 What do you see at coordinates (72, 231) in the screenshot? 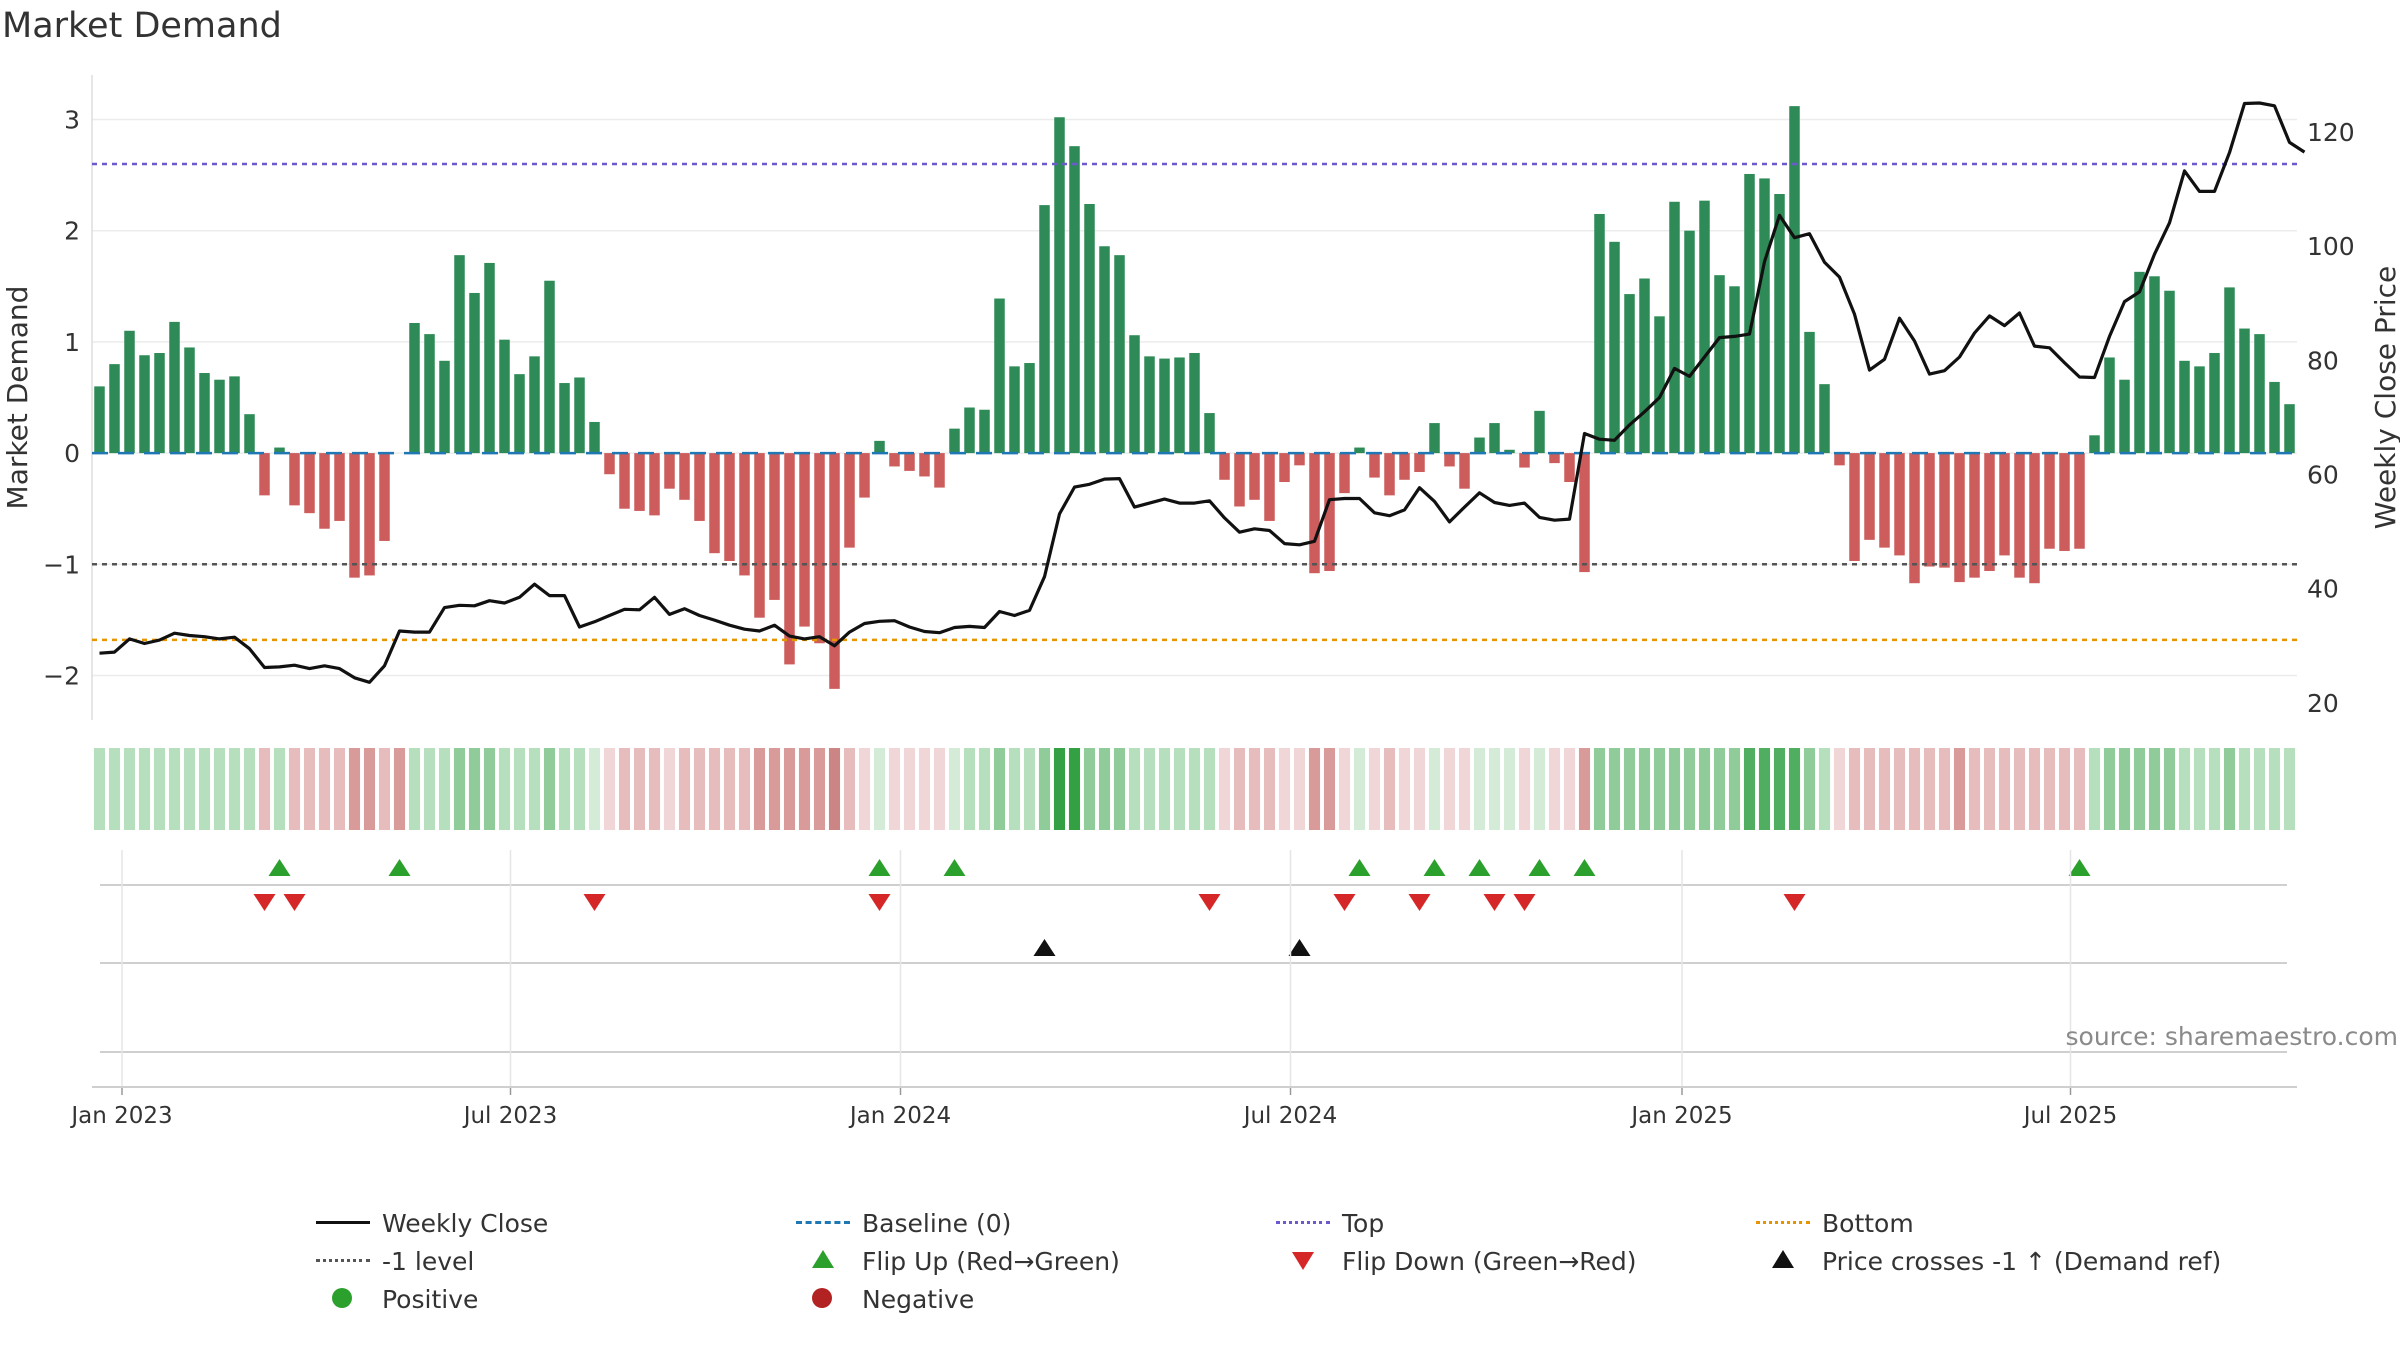
I see `y-tick-label: 2` at bounding box center [72, 231].